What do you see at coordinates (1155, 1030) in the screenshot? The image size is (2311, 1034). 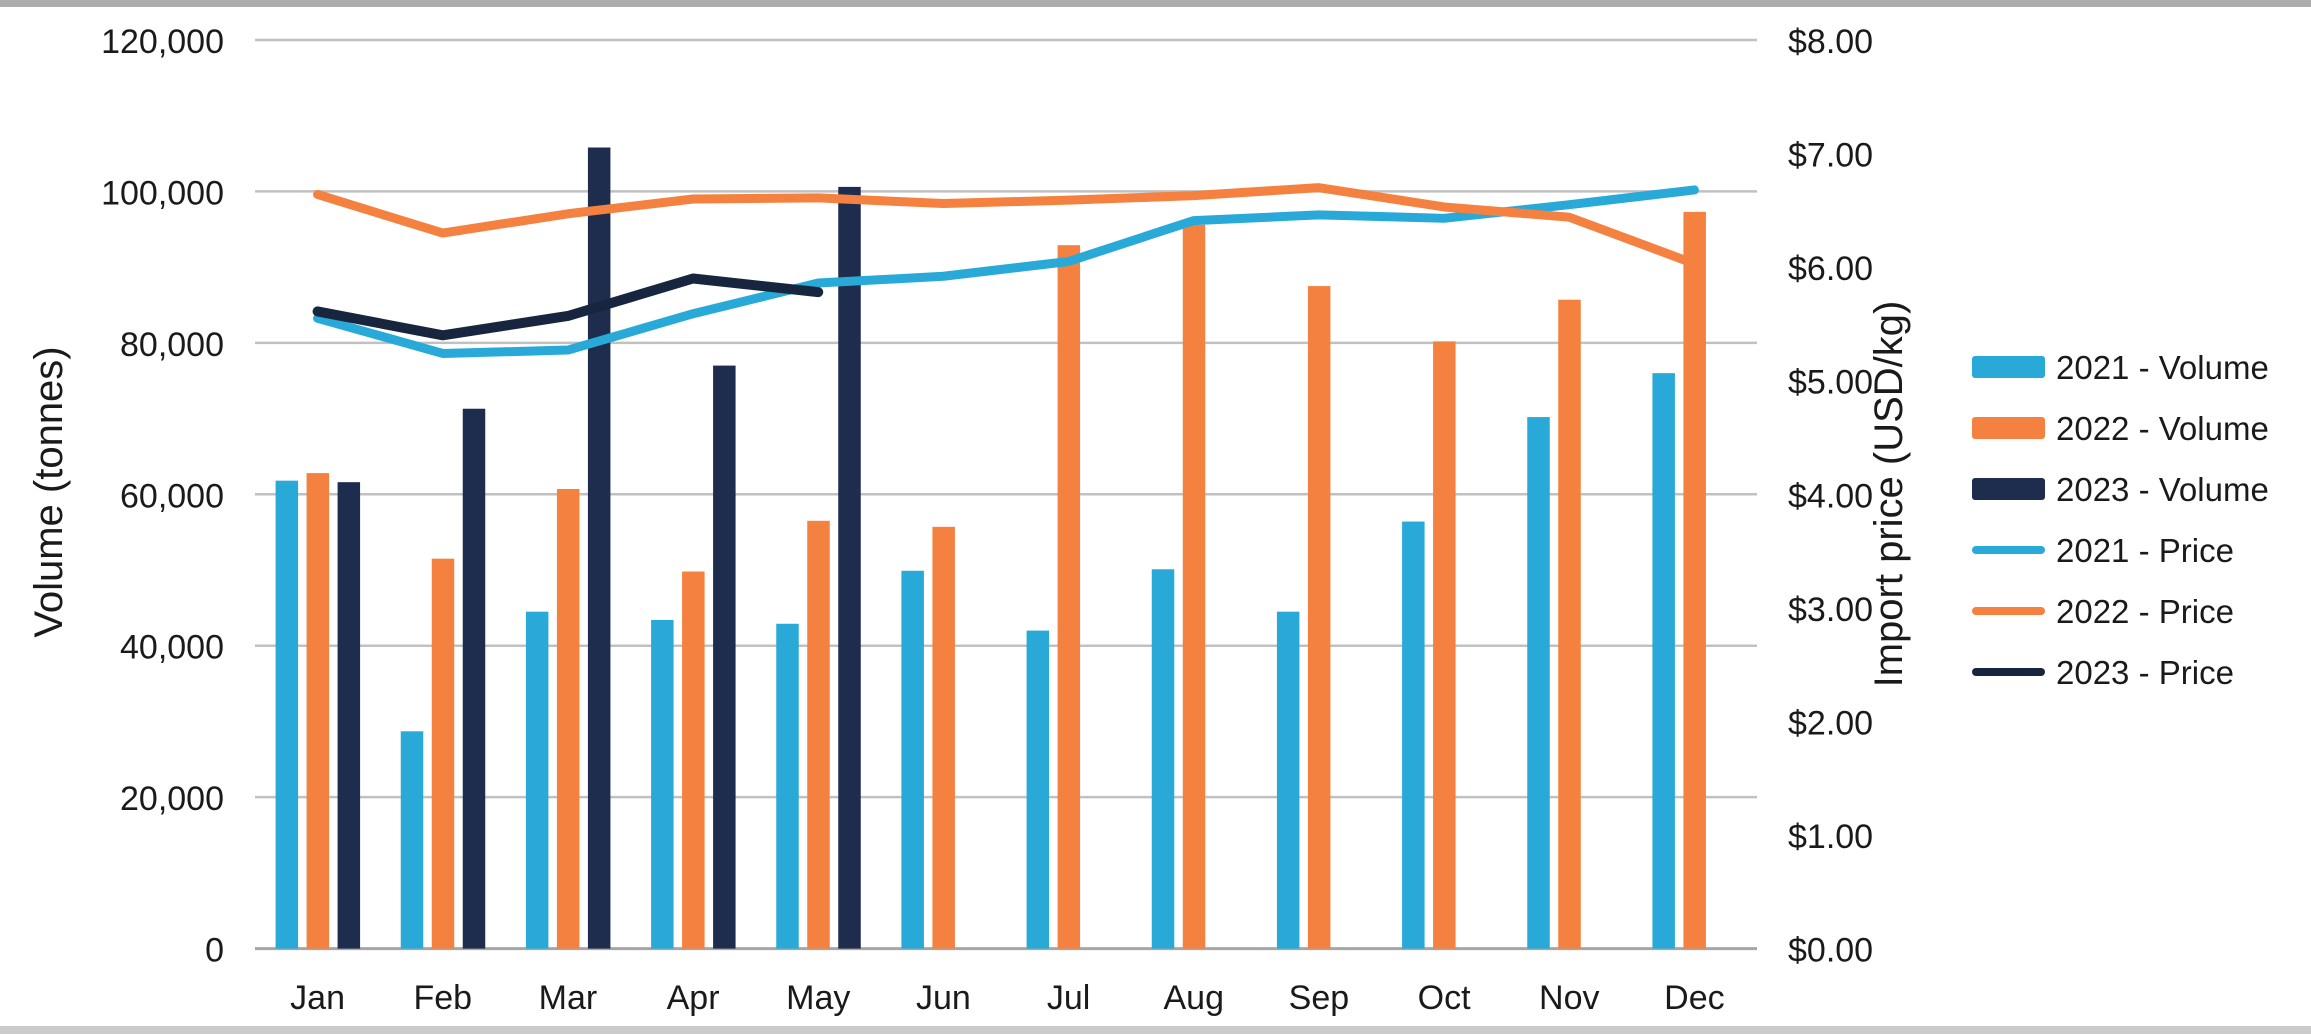 I see `page-bottom-border` at bounding box center [1155, 1030].